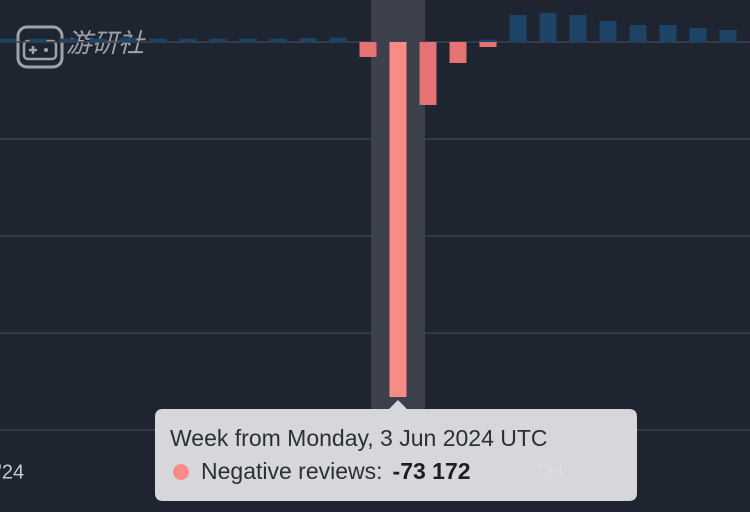  I want to click on logo-frame, so click(40, 47).